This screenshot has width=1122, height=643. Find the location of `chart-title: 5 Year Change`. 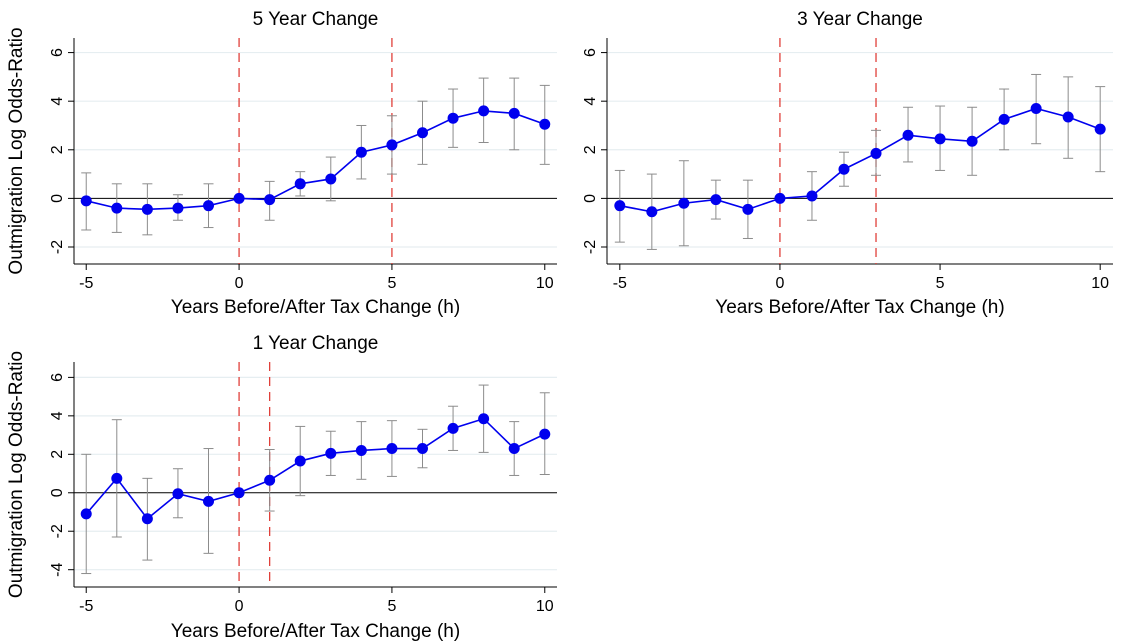

chart-title: 5 Year Change is located at coordinates (316, 19).